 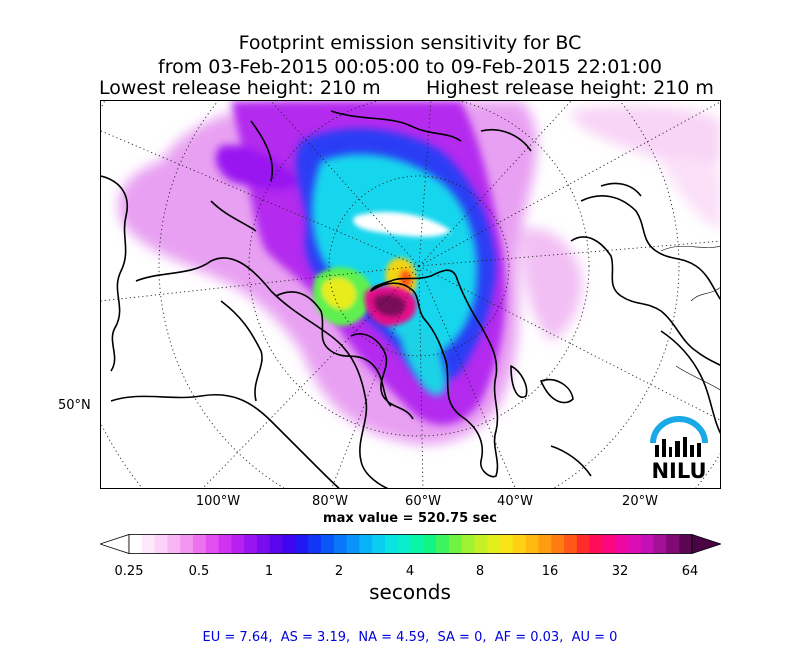 I want to click on lowest-release-height: Lowest release height: 210 m, so click(x=240, y=88).